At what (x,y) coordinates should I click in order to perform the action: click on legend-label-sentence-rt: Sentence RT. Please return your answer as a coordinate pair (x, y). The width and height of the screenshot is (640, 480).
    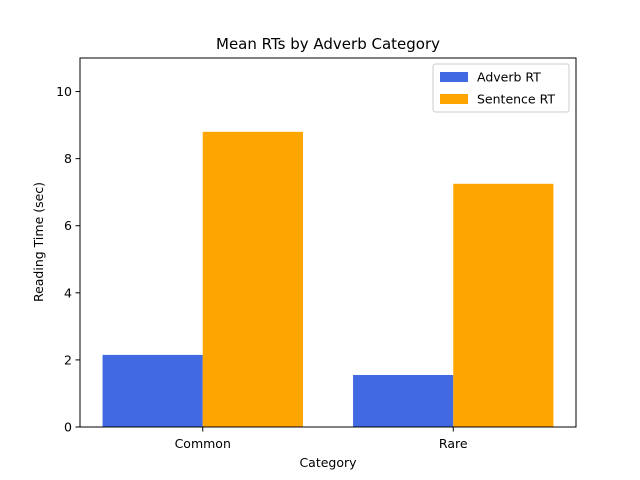
    Looking at the image, I should click on (516, 99).